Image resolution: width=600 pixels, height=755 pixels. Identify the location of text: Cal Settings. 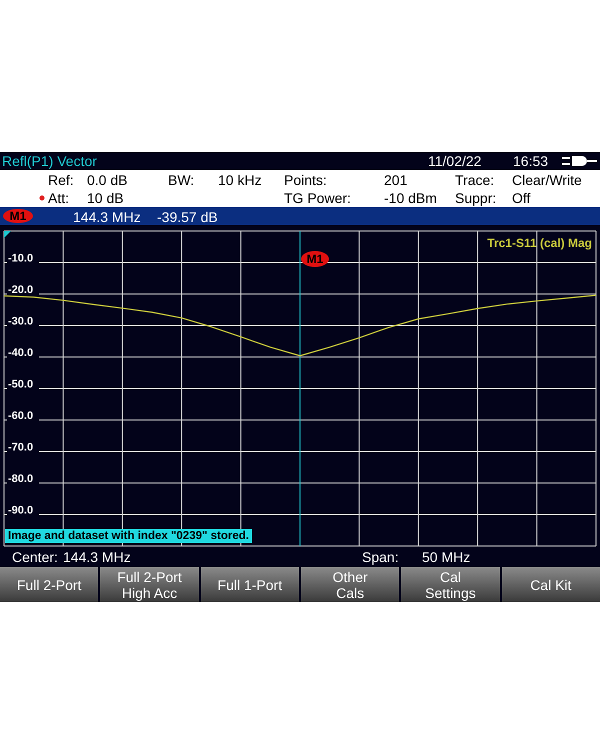
(450, 584).